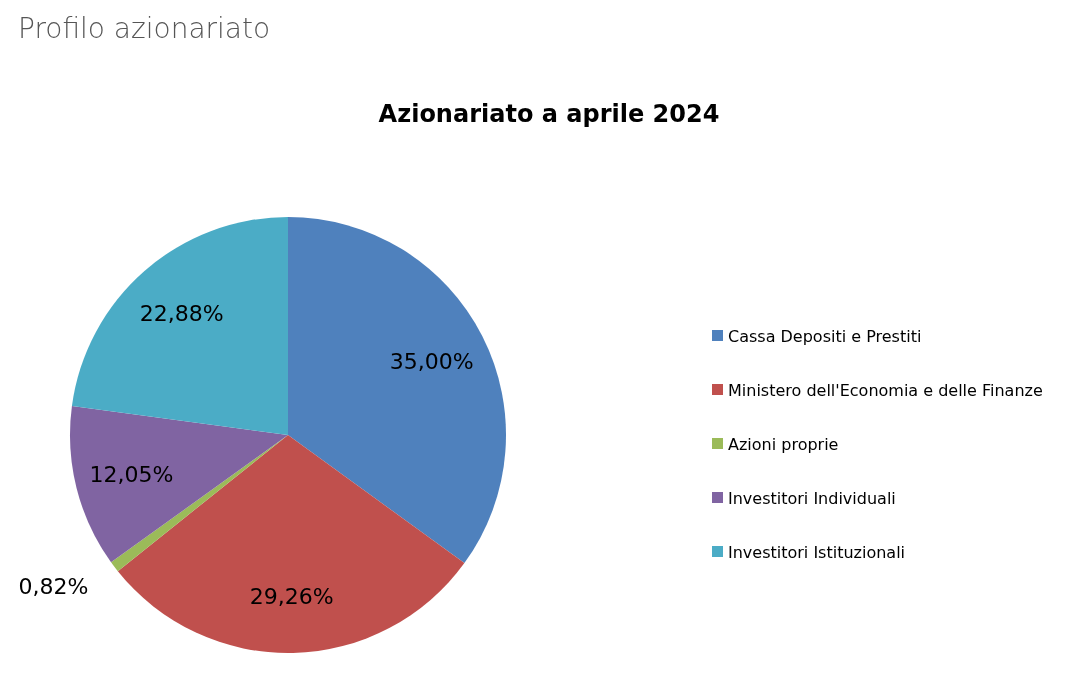  I want to click on chart-title: Profilo azionariato, so click(144, 28).